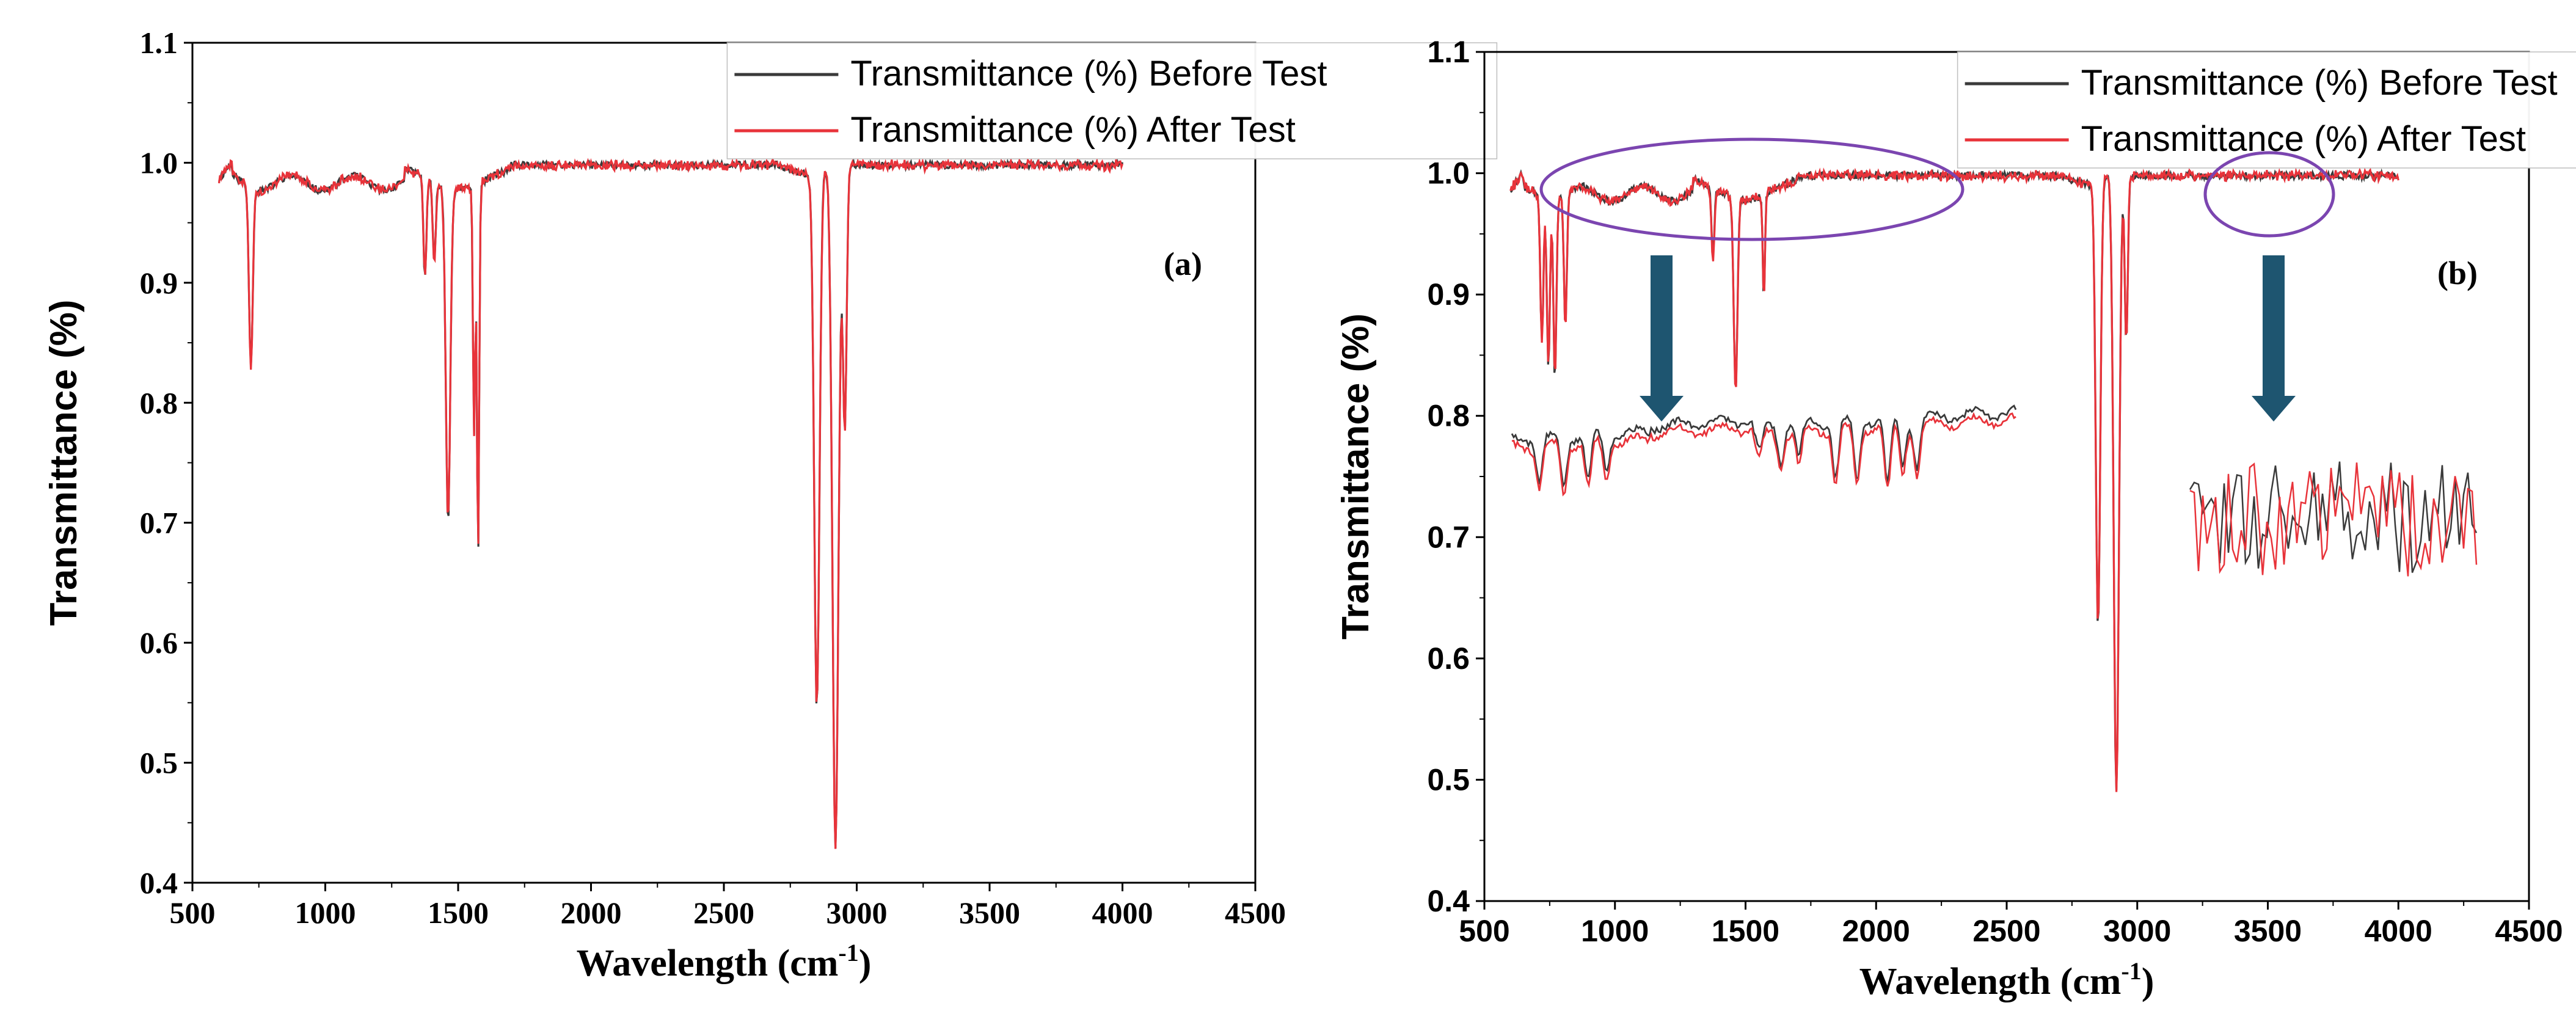 Image resolution: width=2576 pixels, height=1033 pixels. Describe the element at coordinates (2333, 517) in the screenshot. I see `inset-right-before` at that location.